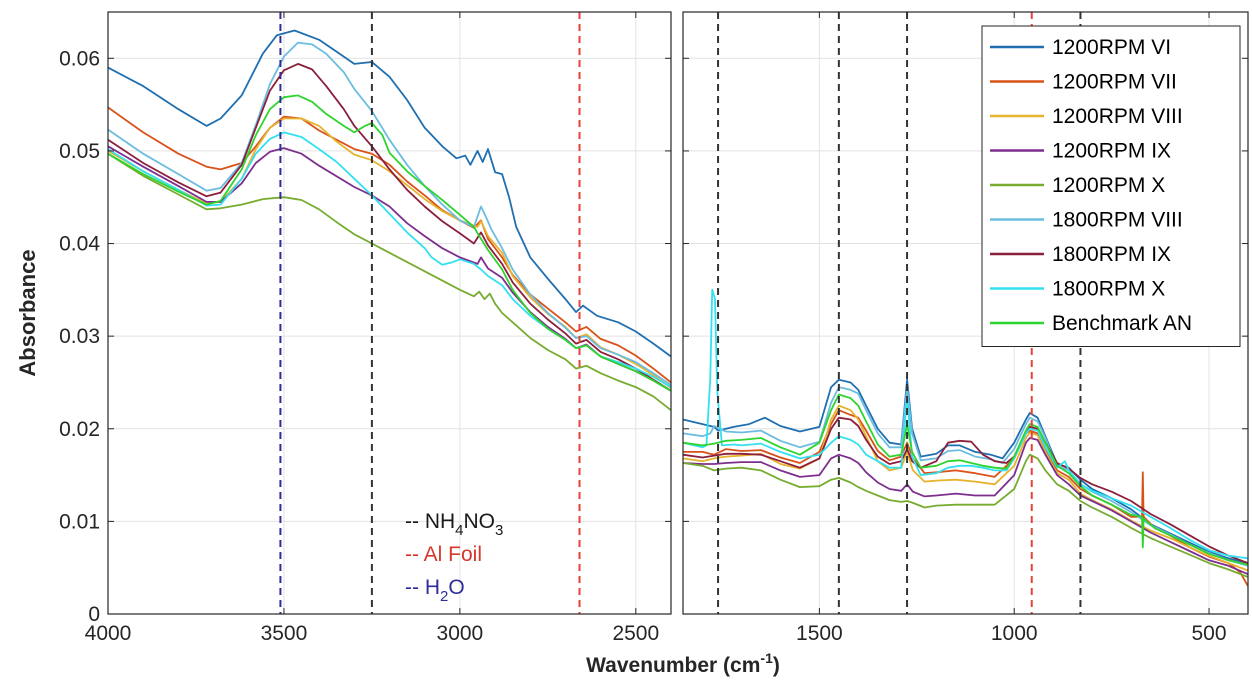  I want to click on reference-key-entry: -- NH4NO3, so click(454, 524).